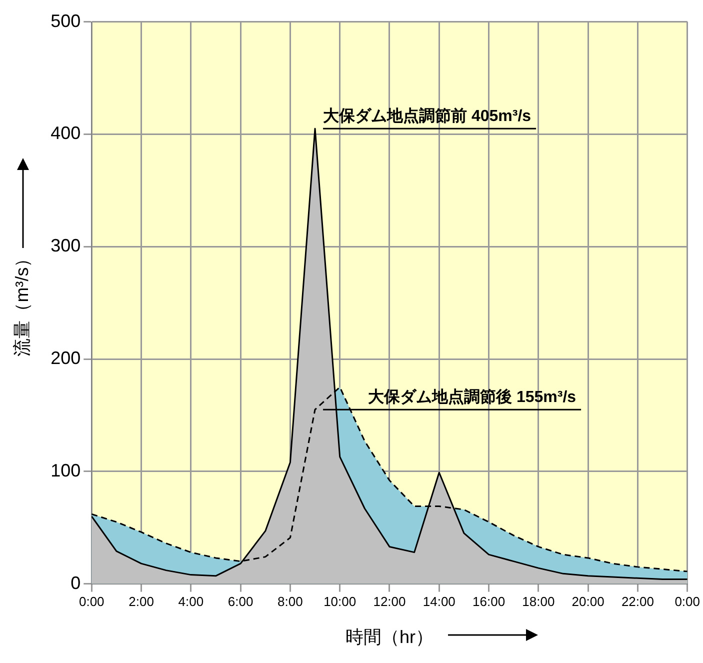 This screenshot has height=663, width=703. What do you see at coordinates (65, 133) in the screenshot?
I see `y-tick-label: 400` at bounding box center [65, 133].